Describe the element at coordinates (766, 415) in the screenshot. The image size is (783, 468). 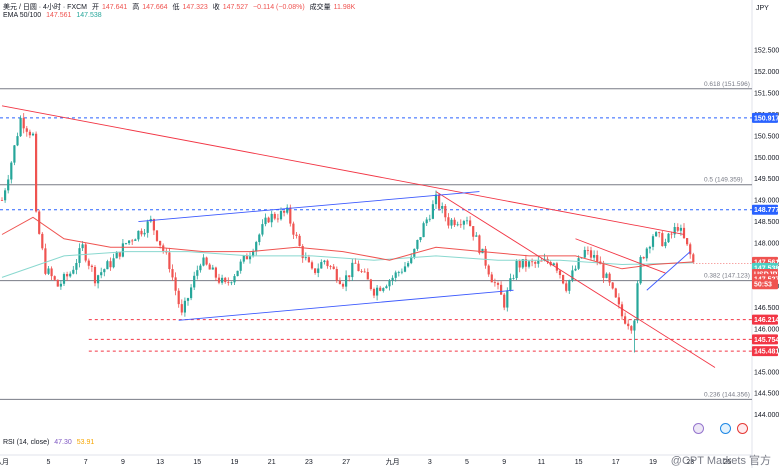
I see `y-tick-label: 144.000` at that location.